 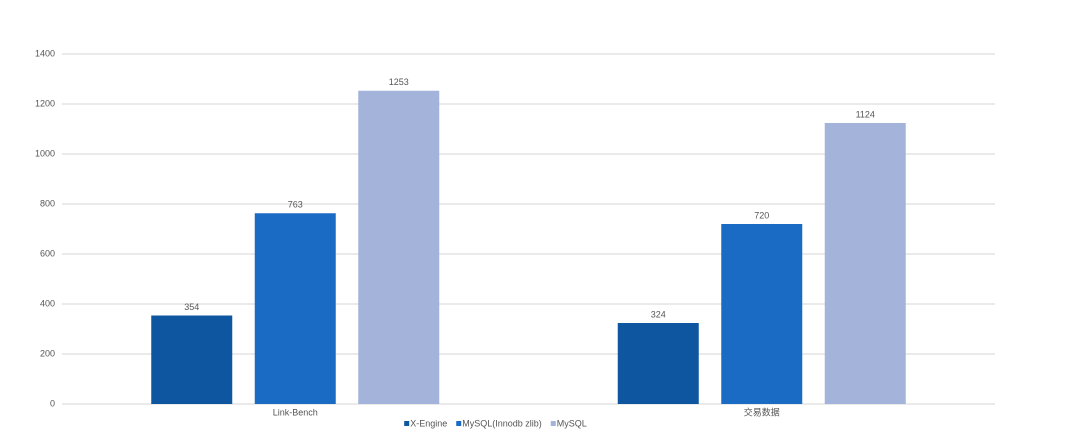 What do you see at coordinates (47, 303) in the screenshot?
I see `y-tick-label: 400` at bounding box center [47, 303].